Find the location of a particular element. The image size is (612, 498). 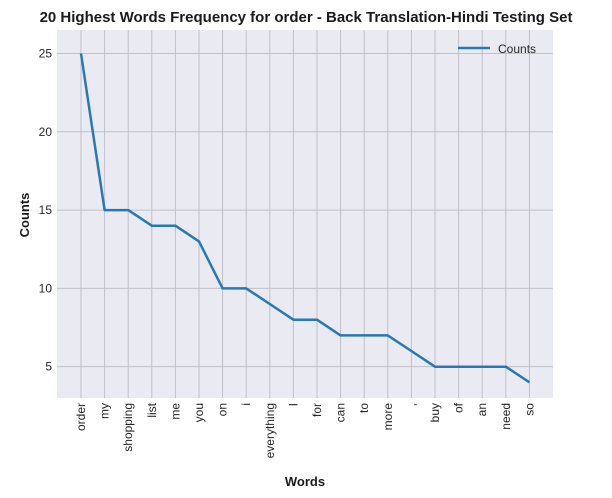

x-tick-label: my is located at coordinates (105, 411).